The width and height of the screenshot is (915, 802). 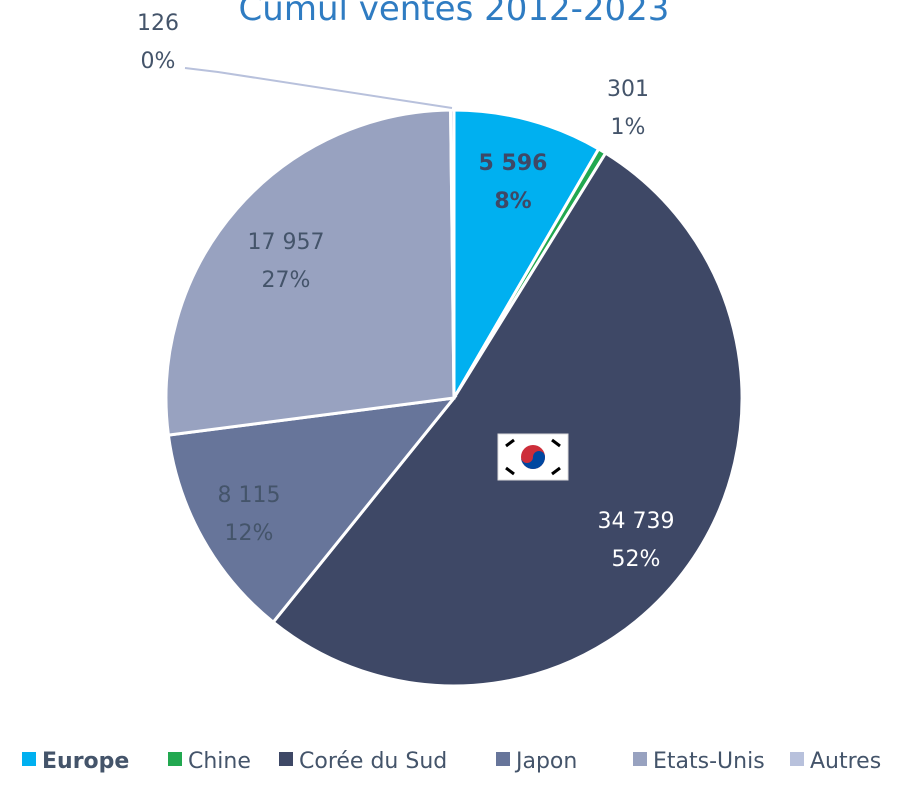 I want to click on flag-icon, so click(x=533, y=457).